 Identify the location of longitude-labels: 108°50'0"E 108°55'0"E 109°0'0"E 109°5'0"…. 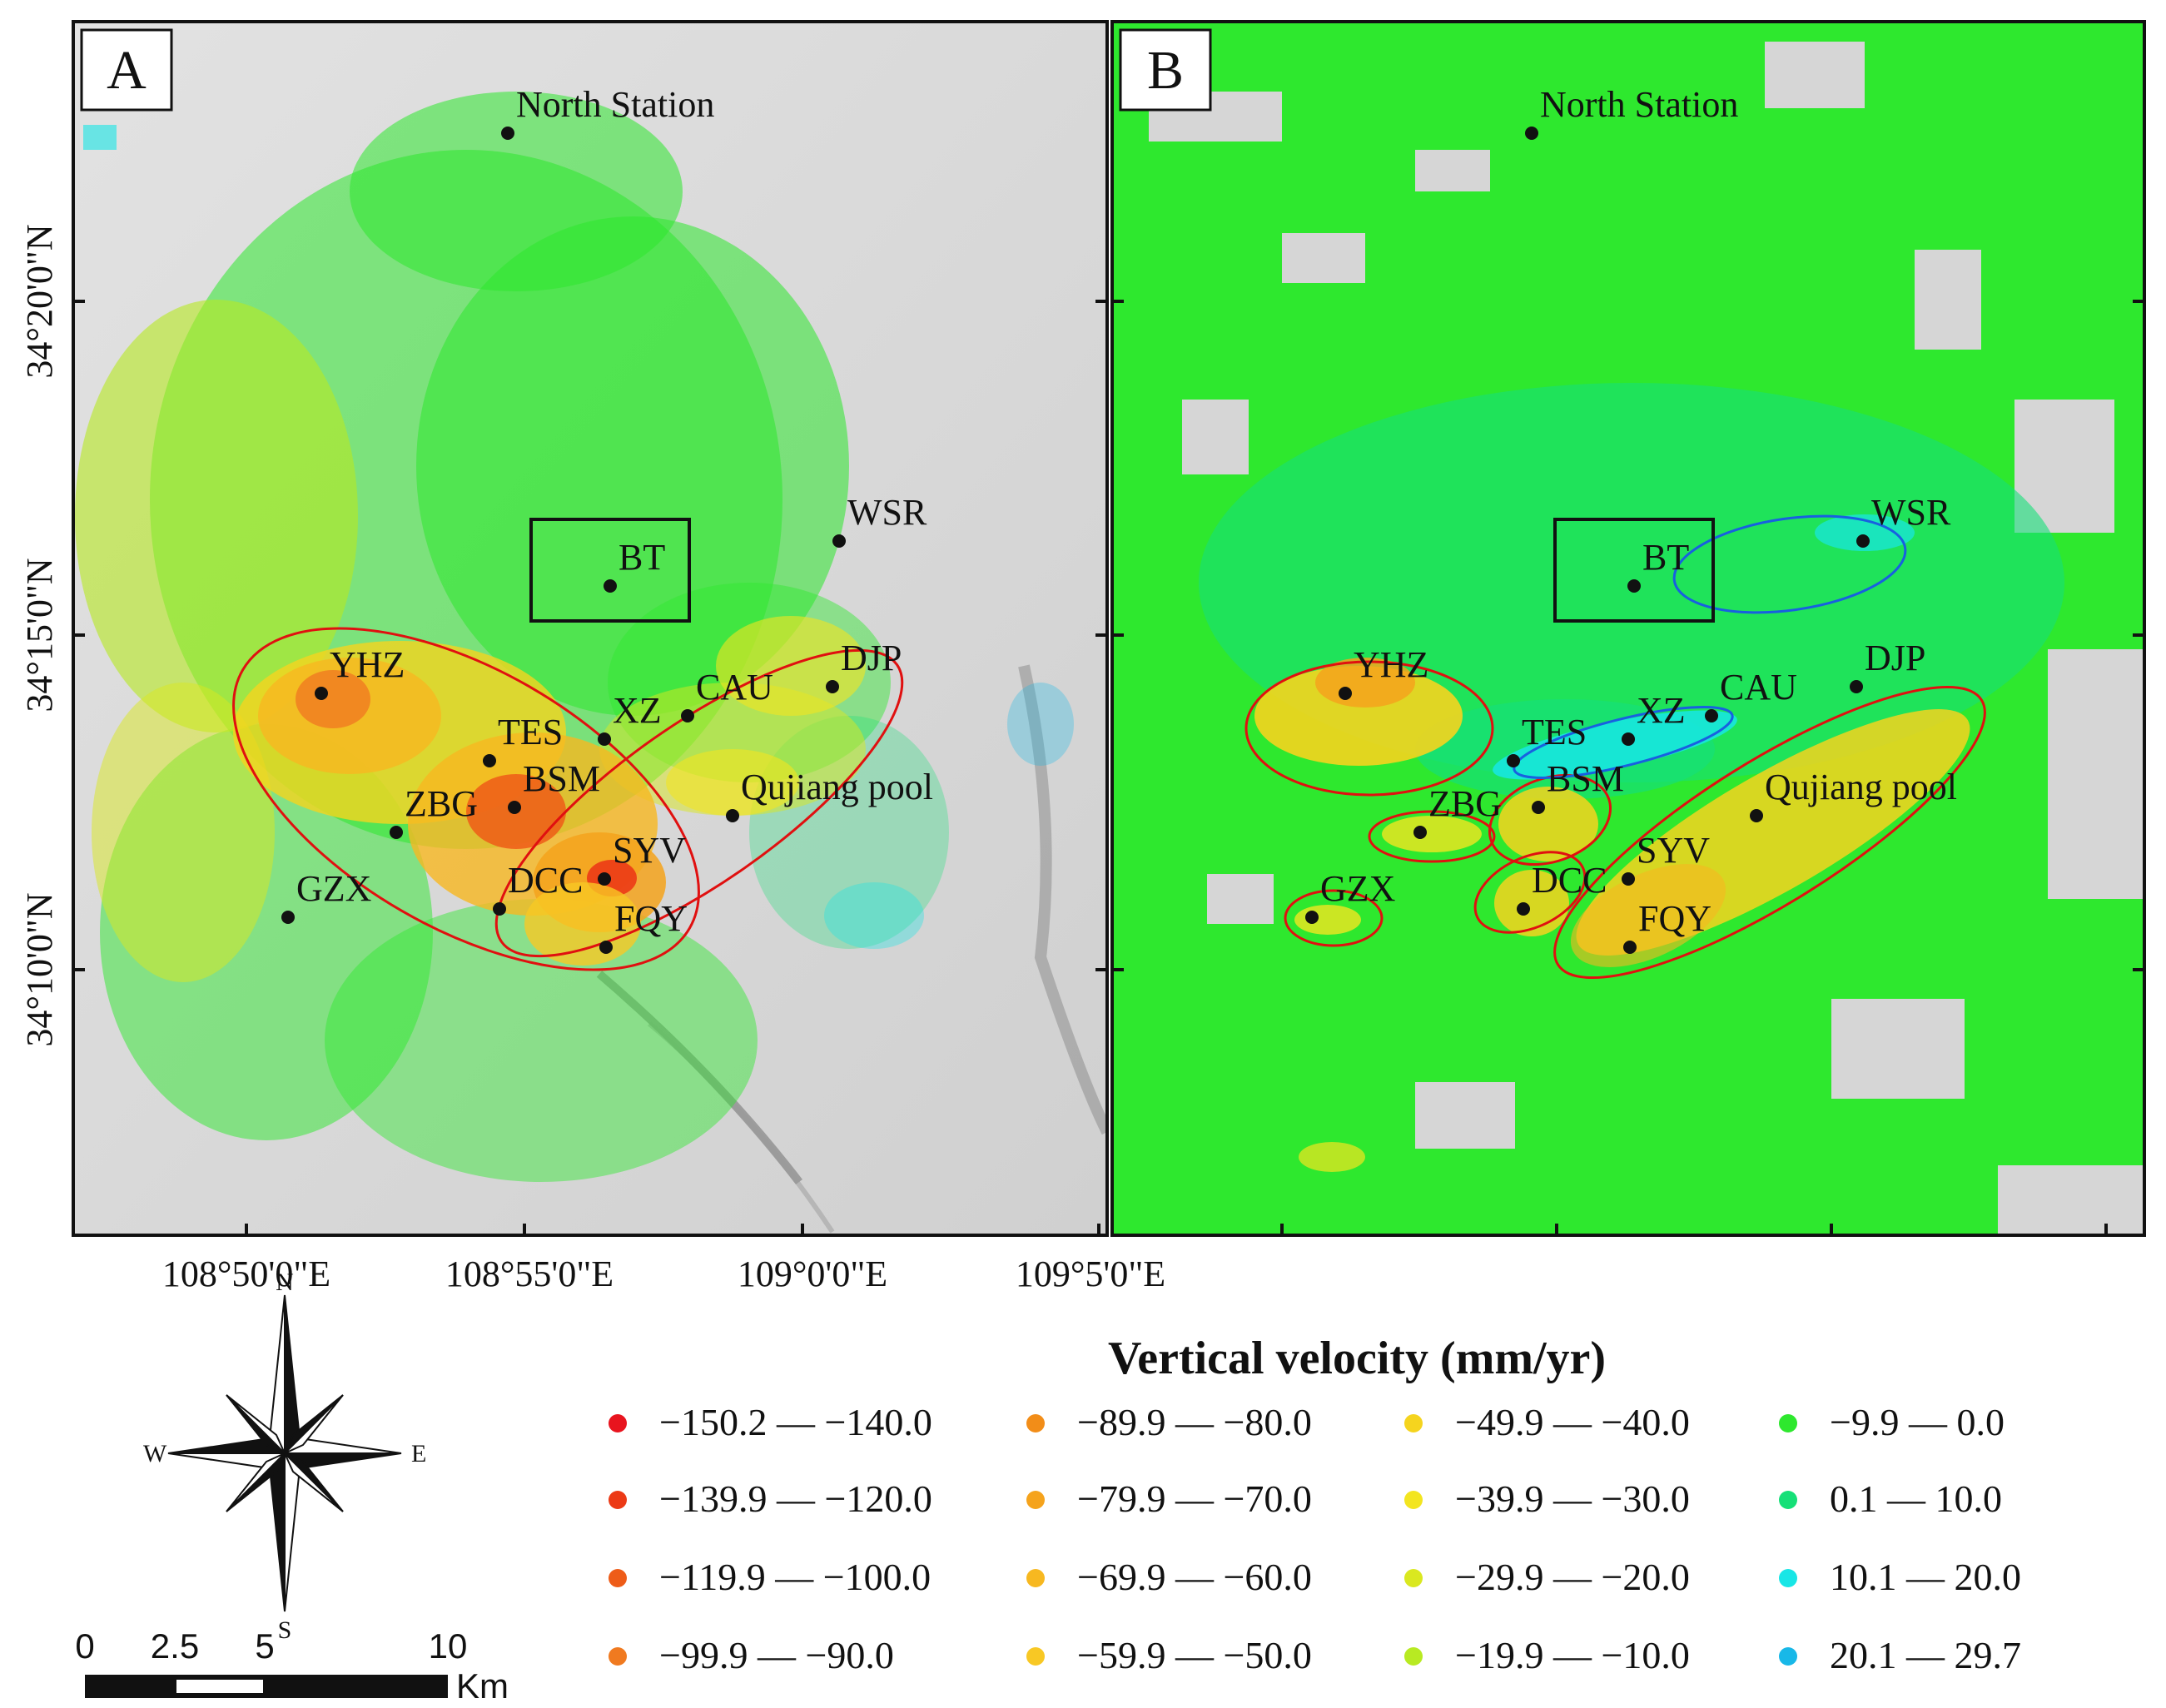
(663, 1274).